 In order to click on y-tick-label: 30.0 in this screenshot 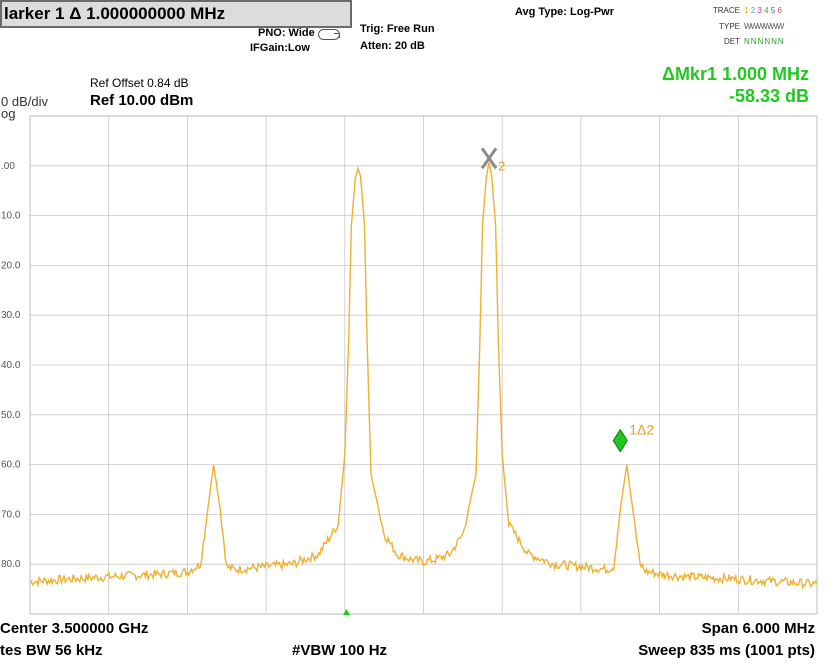, I will do `click(11, 315)`.